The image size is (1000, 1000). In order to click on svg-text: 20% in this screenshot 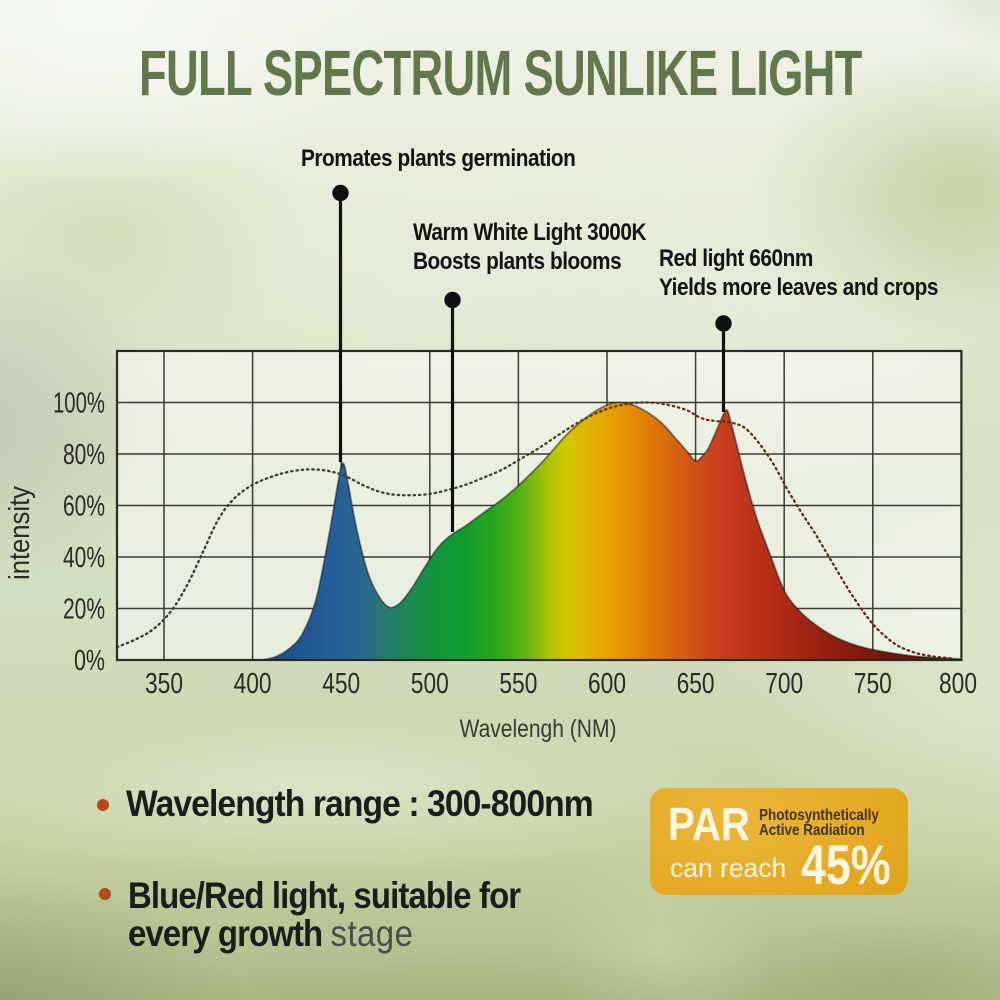, I will do `click(84, 610)`.